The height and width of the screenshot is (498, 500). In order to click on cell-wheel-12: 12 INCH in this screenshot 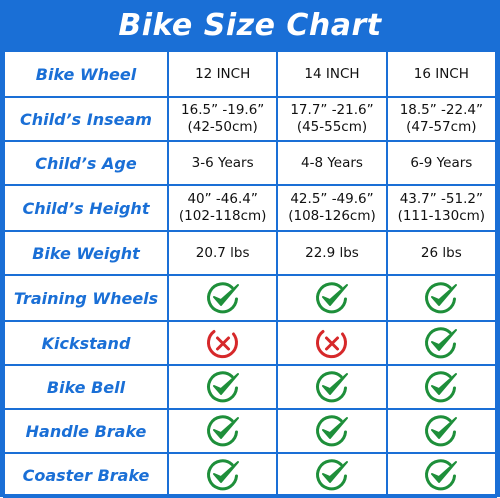, I will do `click(222, 74)`.